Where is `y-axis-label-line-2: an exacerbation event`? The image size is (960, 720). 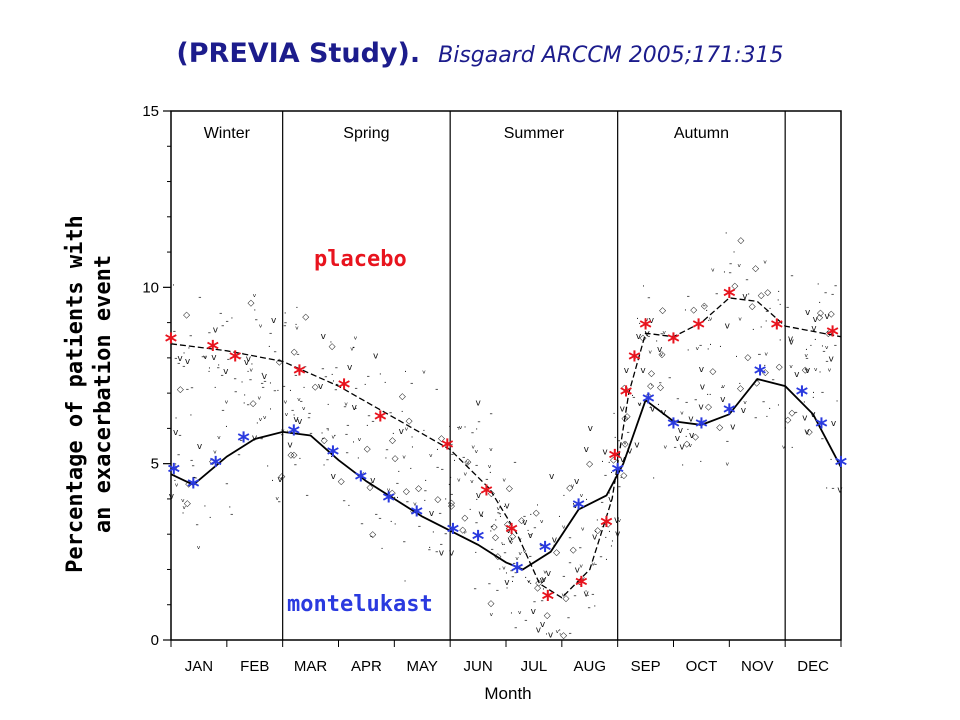 y-axis-label-line-2: an exacerbation event is located at coordinates (103, 394).